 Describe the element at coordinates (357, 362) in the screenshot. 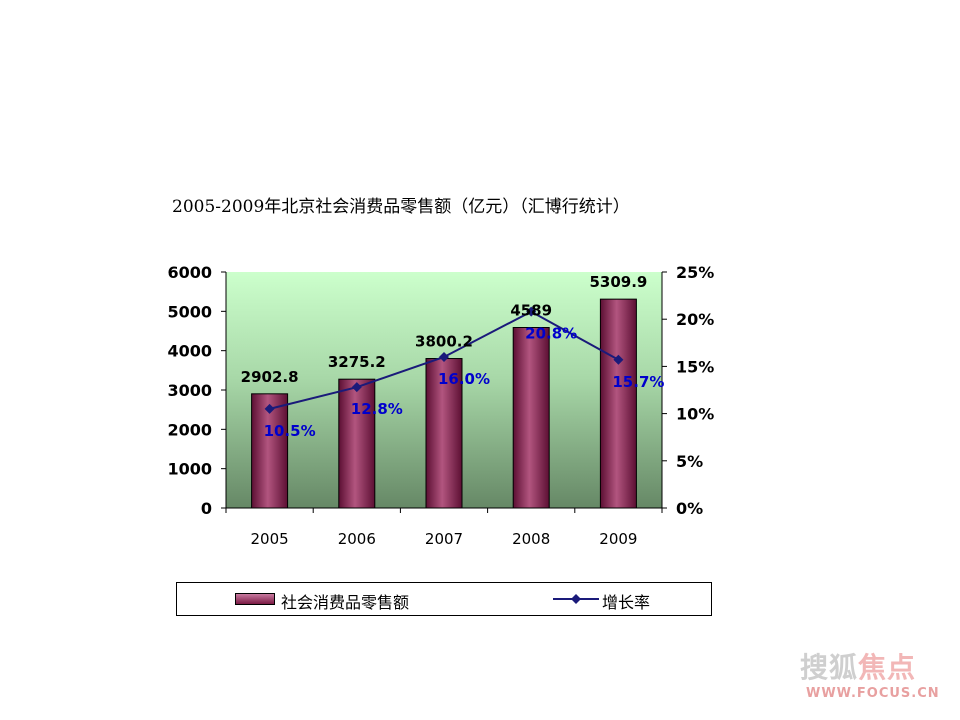

I see `bar-data-label: 3275.2` at that location.